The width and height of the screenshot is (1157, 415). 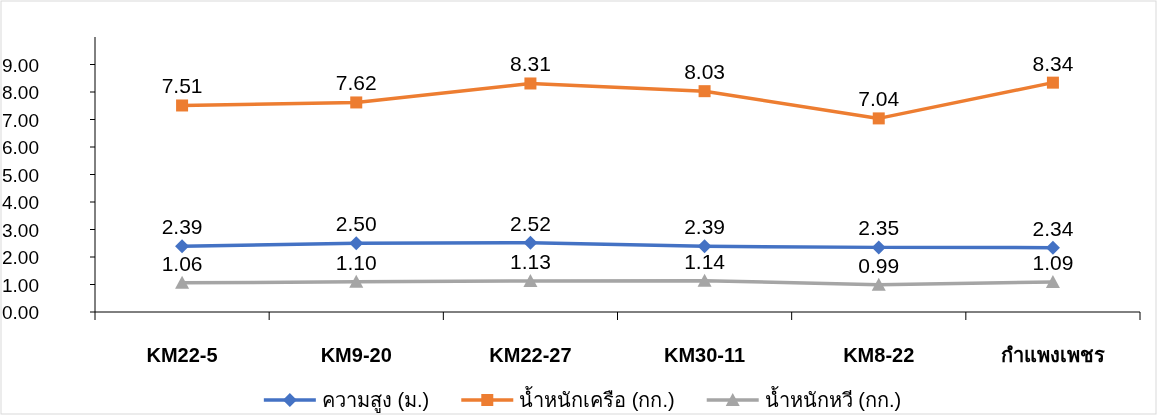 I want to click on data-label: 0.99, so click(x=879, y=265).